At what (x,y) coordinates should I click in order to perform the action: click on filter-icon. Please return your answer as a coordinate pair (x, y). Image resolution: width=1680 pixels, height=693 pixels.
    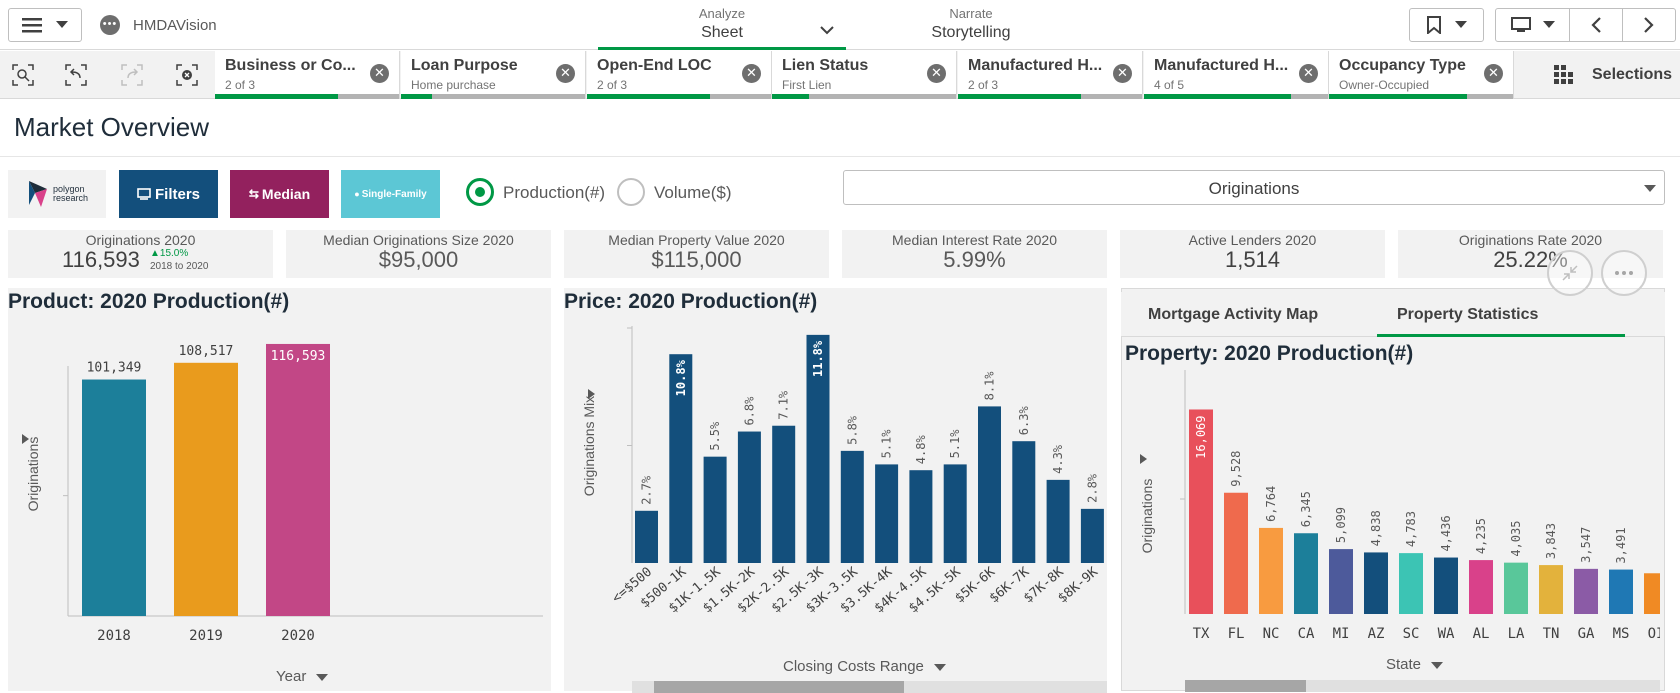
    Looking at the image, I should click on (144, 194).